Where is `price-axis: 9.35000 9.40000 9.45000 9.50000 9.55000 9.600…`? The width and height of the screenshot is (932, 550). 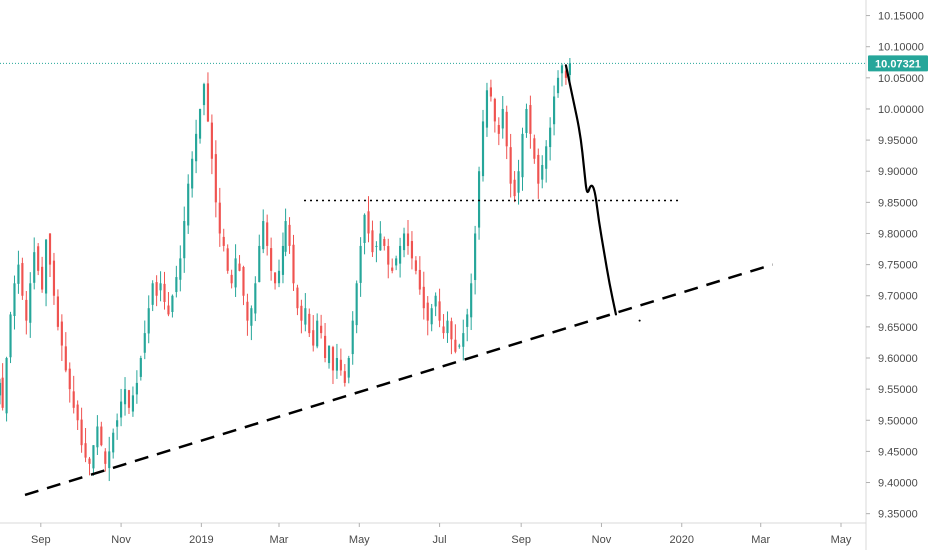 price-axis: 9.35000 9.40000 9.45000 9.50000 9.55000 9.600… is located at coordinates (895, 266).